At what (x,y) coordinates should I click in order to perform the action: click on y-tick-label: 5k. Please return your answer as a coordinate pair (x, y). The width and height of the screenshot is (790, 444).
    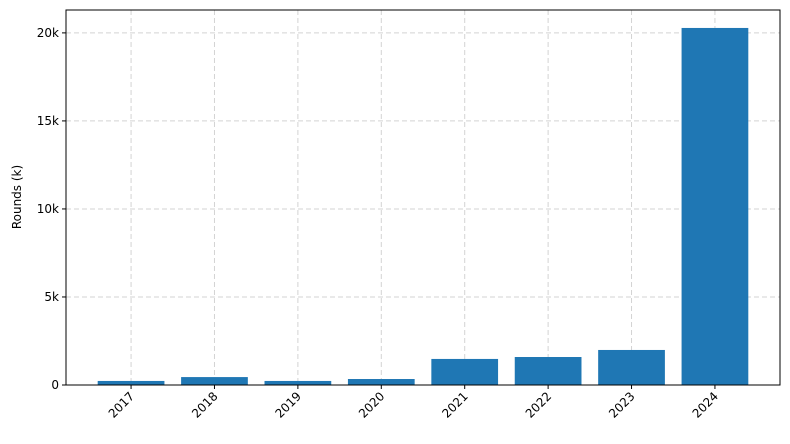
    Looking at the image, I should click on (51, 297).